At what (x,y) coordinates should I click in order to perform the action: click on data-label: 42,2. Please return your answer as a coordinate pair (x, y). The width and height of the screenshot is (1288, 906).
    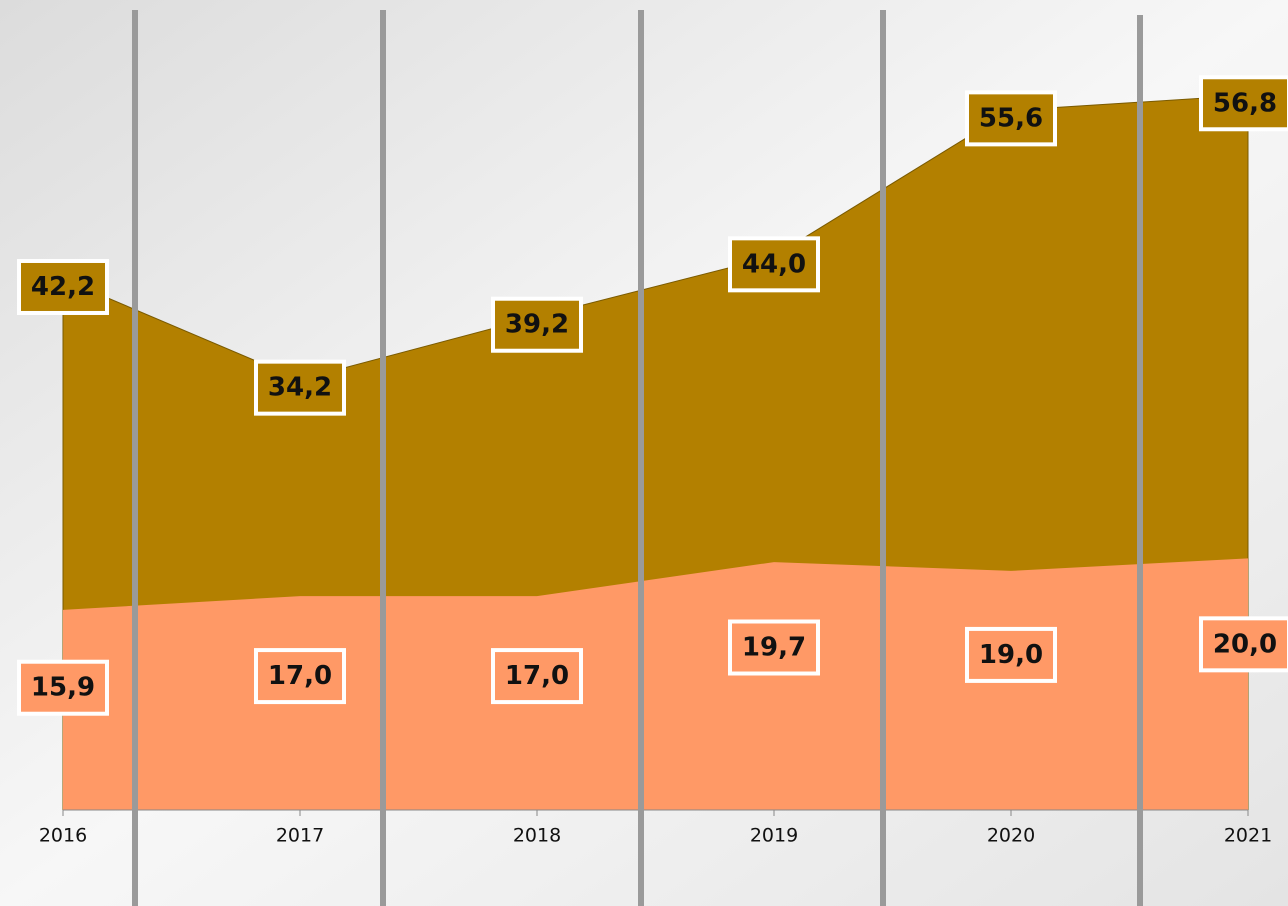
    Looking at the image, I should click on (63, 287).